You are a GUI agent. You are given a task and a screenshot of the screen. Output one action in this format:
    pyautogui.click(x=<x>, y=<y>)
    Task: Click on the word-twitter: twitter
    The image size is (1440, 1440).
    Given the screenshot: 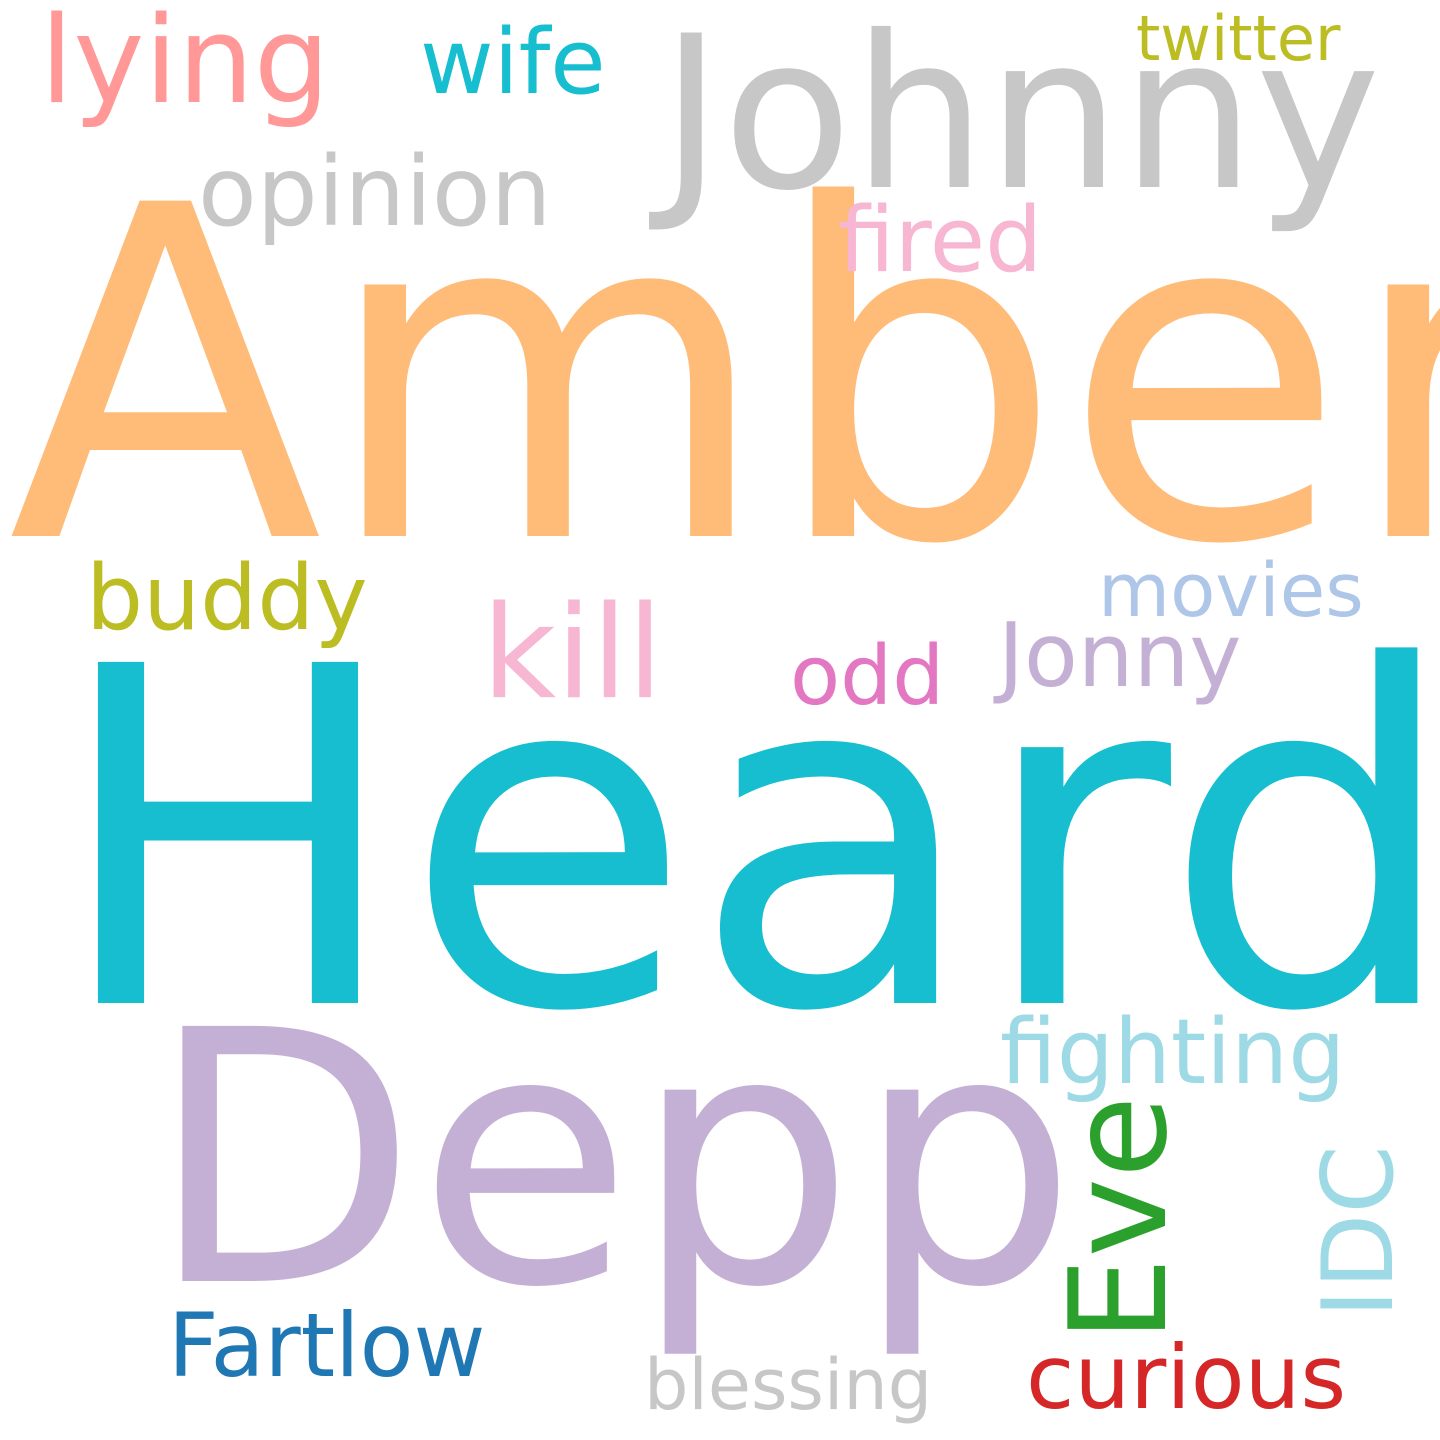 What is the action you would take?
    pyautogui.click(x=1238, y=38)
    